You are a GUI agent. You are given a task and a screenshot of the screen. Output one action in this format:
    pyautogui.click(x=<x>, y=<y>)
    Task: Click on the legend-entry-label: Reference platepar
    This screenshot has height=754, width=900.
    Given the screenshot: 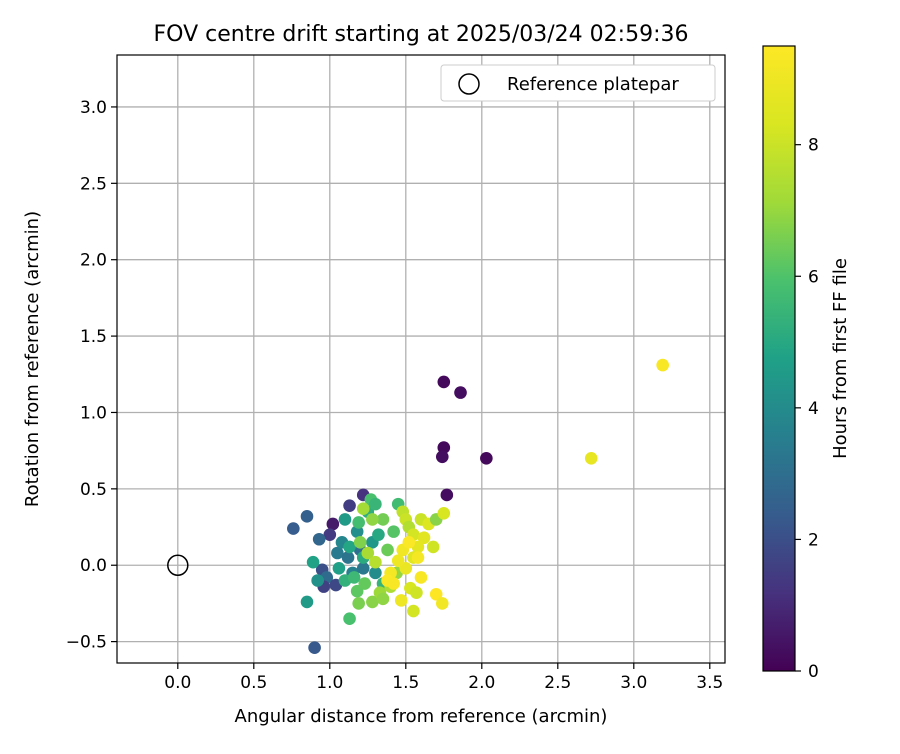 What is the action you would take?
    pyautogui.click(x=593, y=84)
    